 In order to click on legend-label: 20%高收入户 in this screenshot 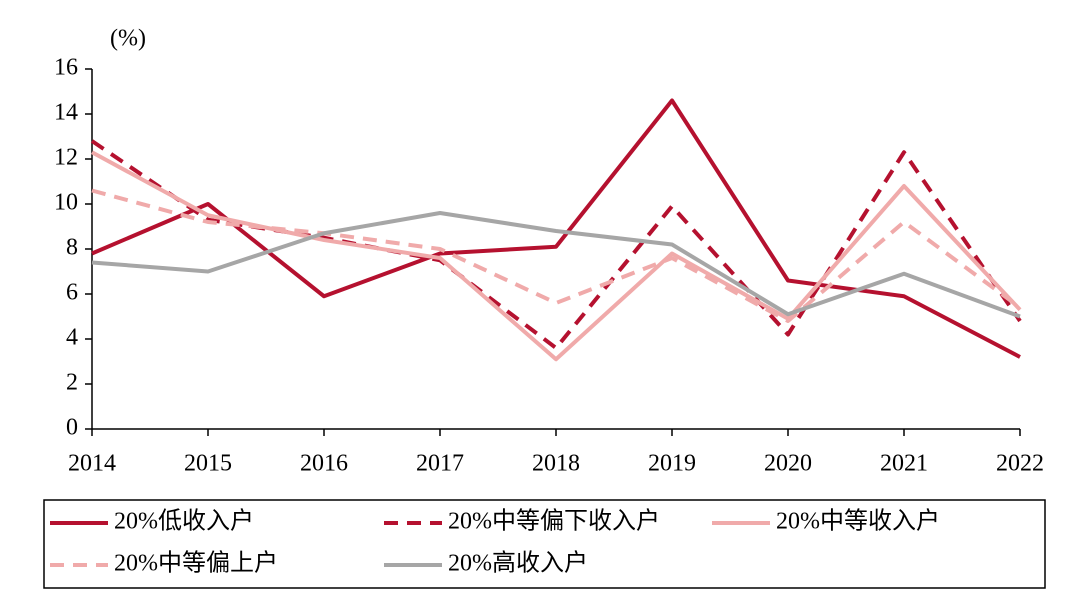, I will do `click(518, 563)`.